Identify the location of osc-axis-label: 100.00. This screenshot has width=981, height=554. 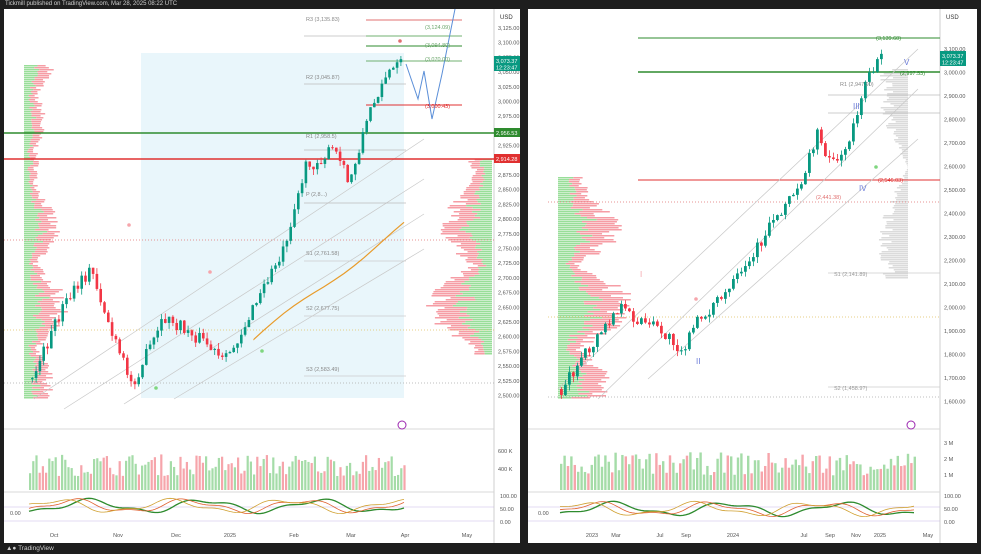
(952, 497).